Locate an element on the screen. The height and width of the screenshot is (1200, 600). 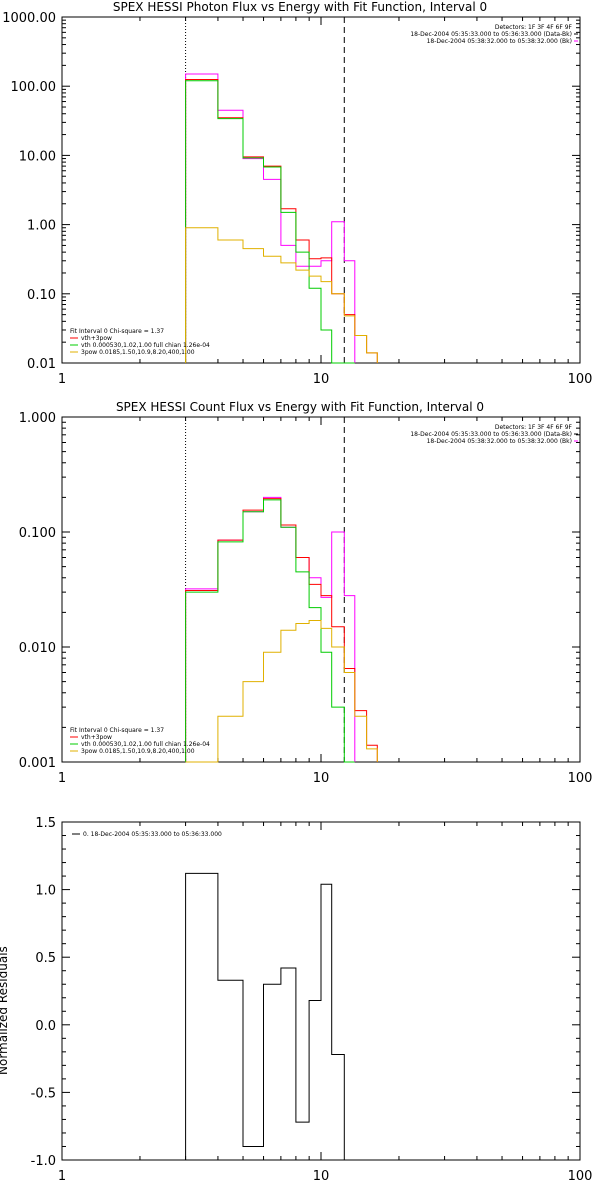
y-tick-label: 0.10 is located at coordinates (41, 295).